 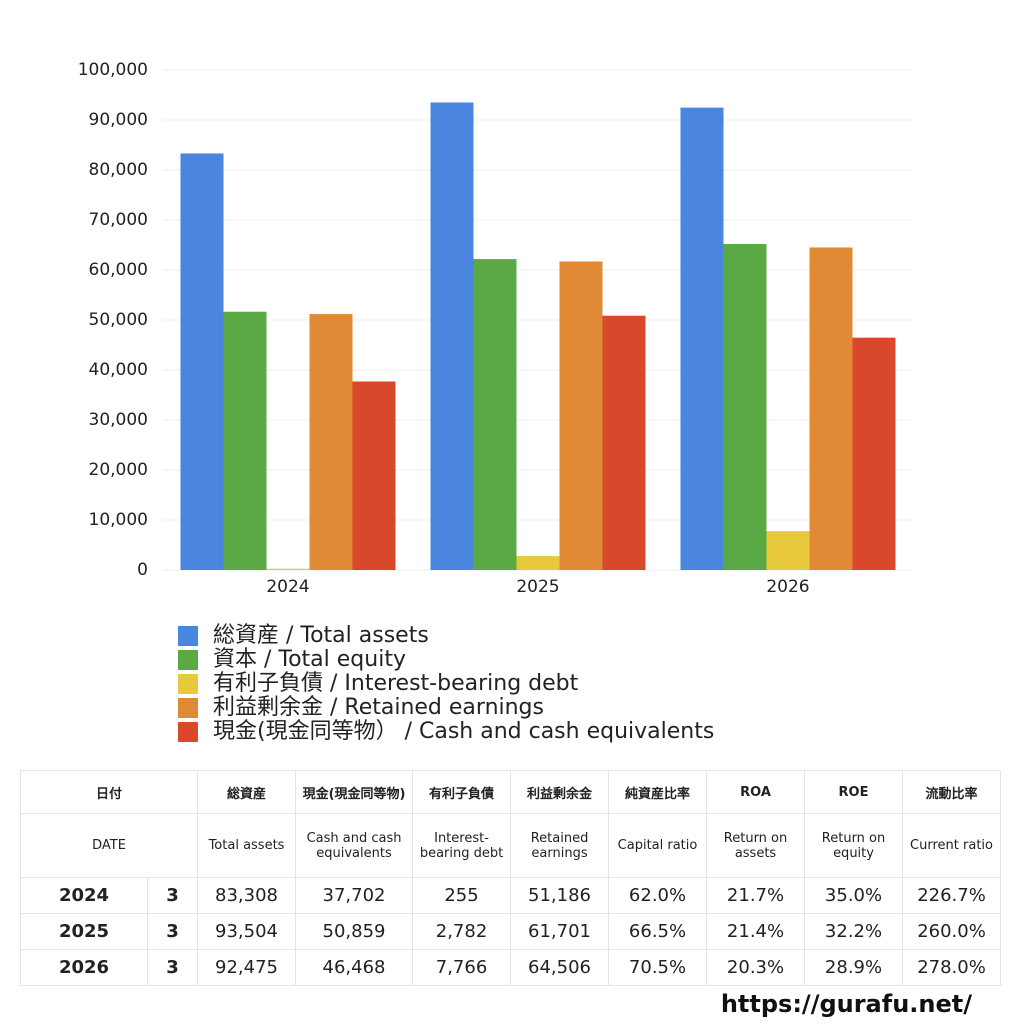 I want to click on legend-label: 資本 / Total equity, so click(x=309, y=659).